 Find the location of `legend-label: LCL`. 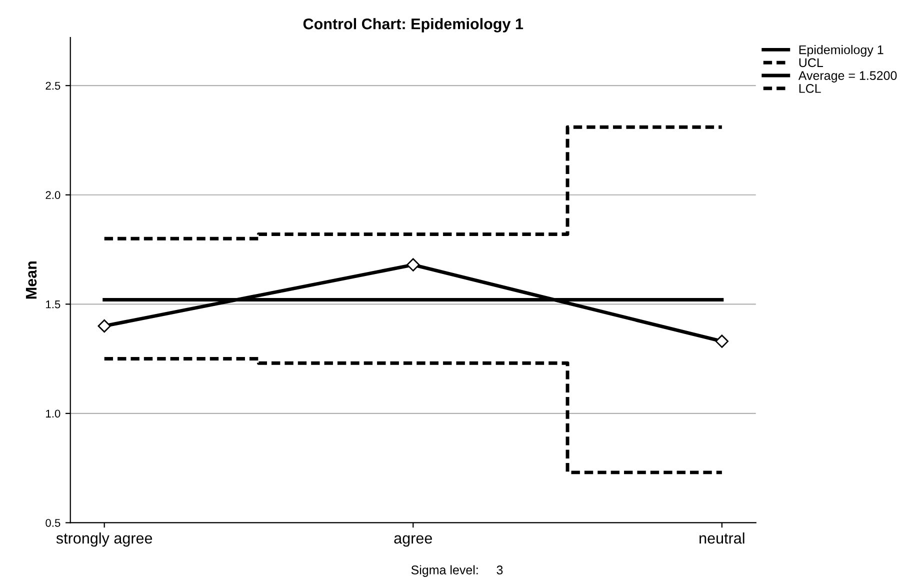

legend-label: LCL is located at coordinates (810, 88).